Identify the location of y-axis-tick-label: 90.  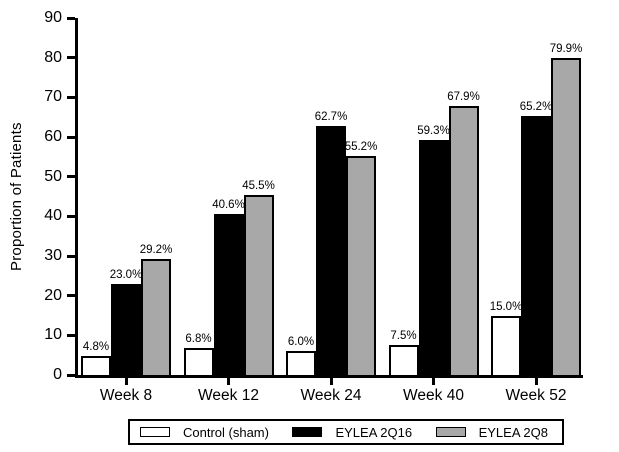
(53, 17).